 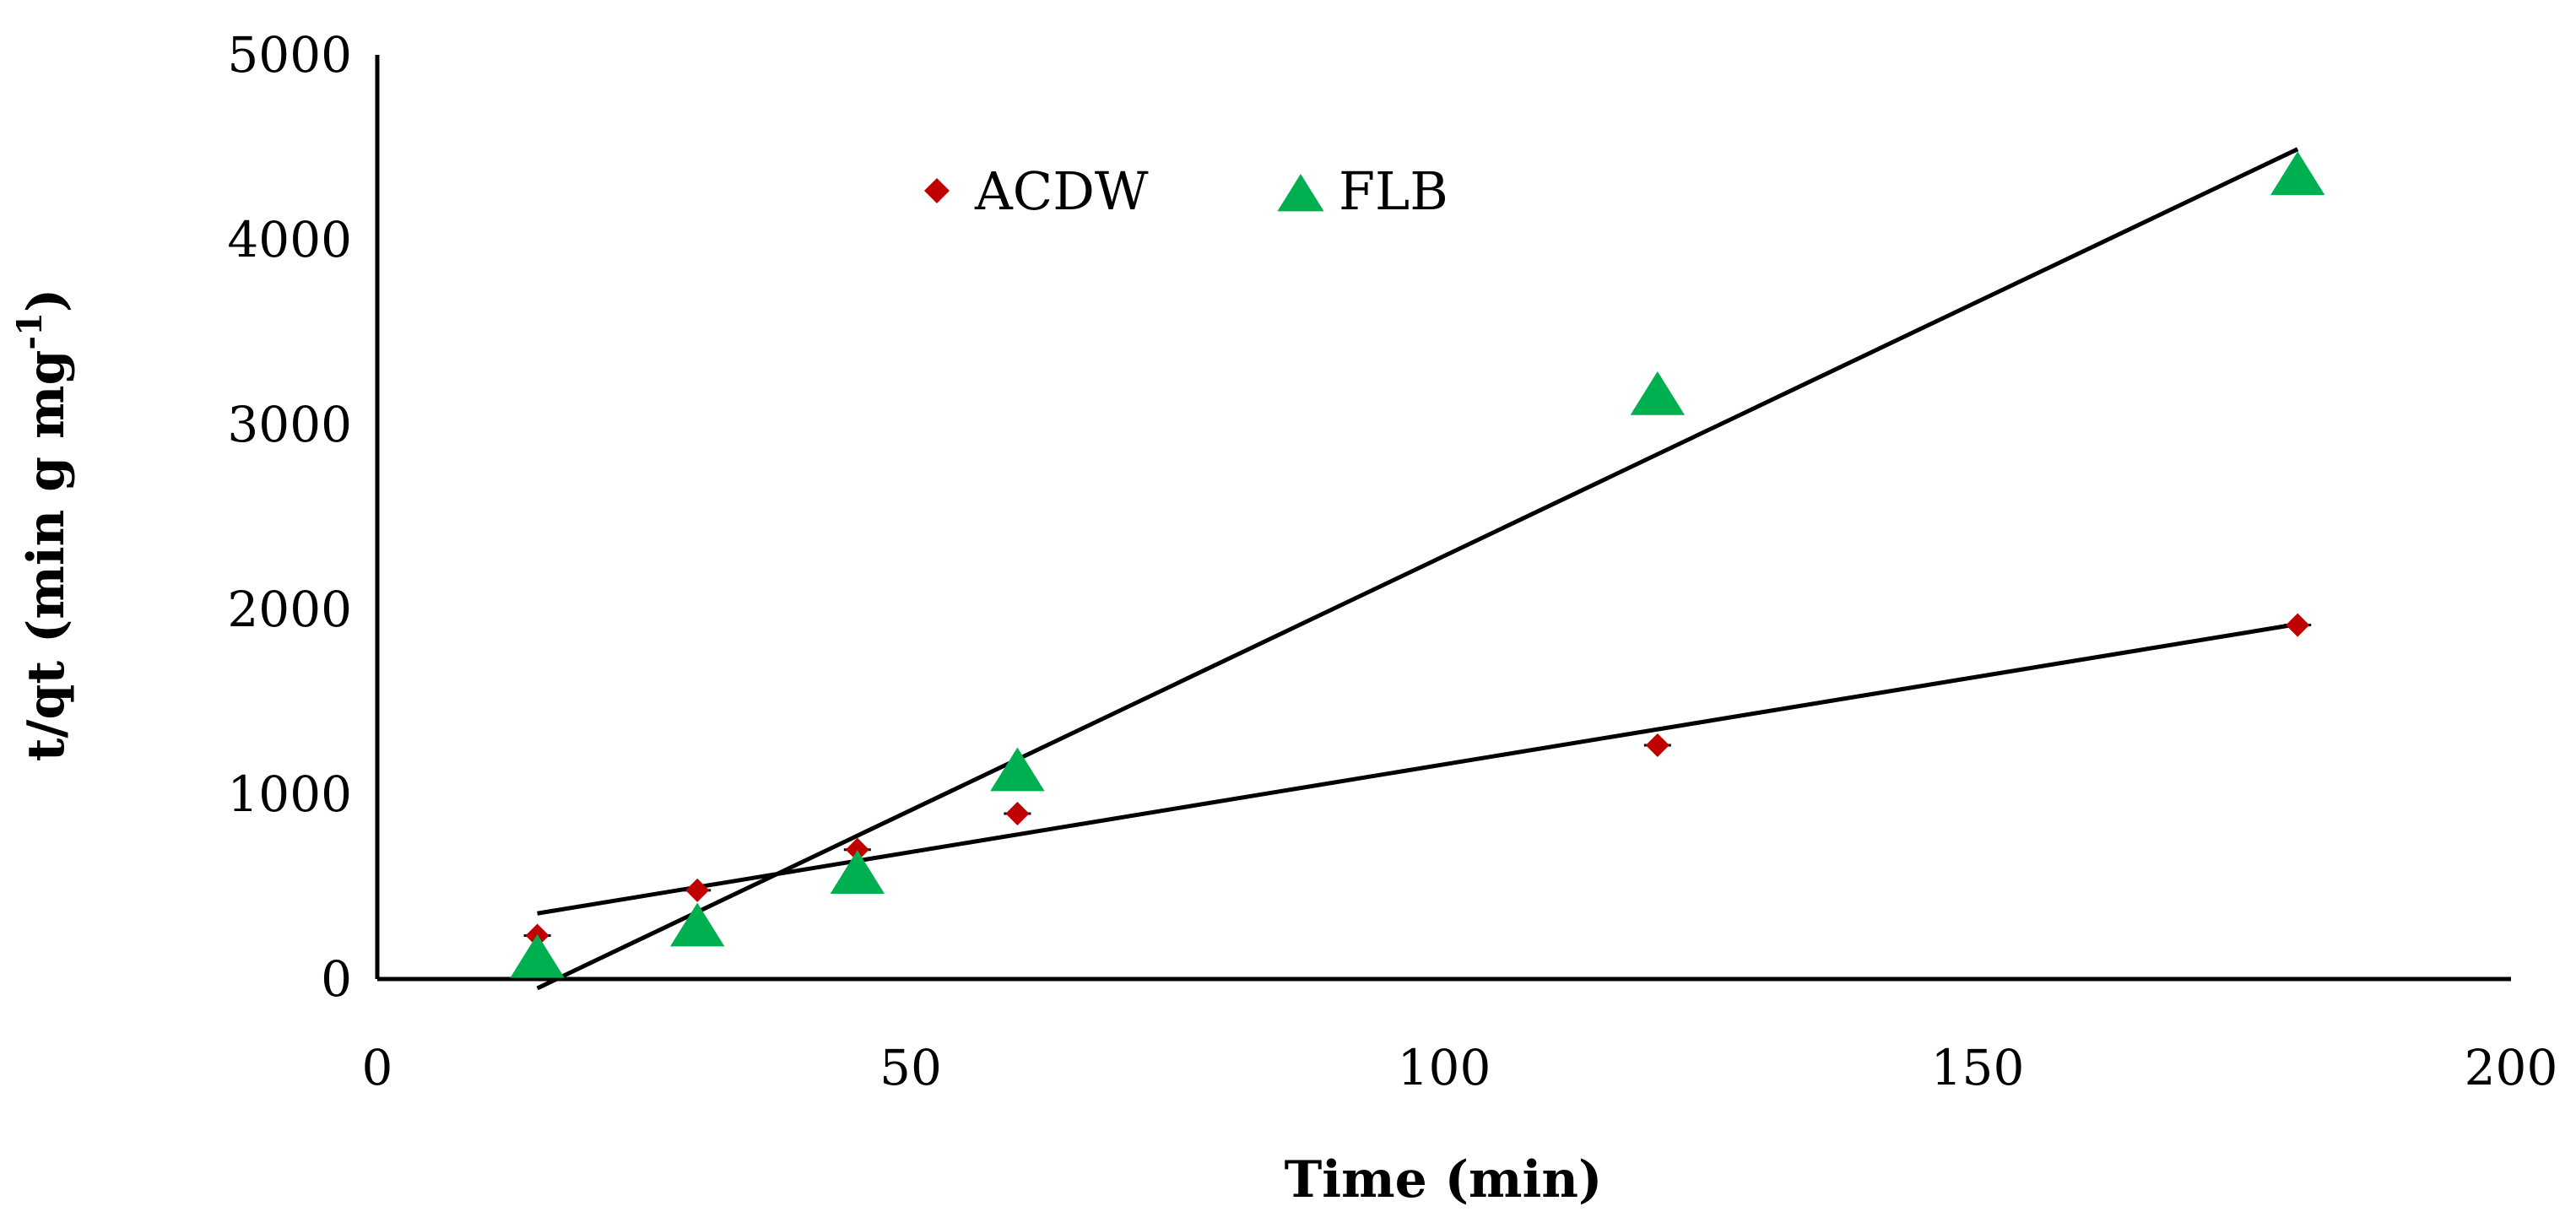 What do you see at coordinates (1978, 1067) in the screenshot?
I see `x-tick-label: 150` at bounding box center [1978, 1067].